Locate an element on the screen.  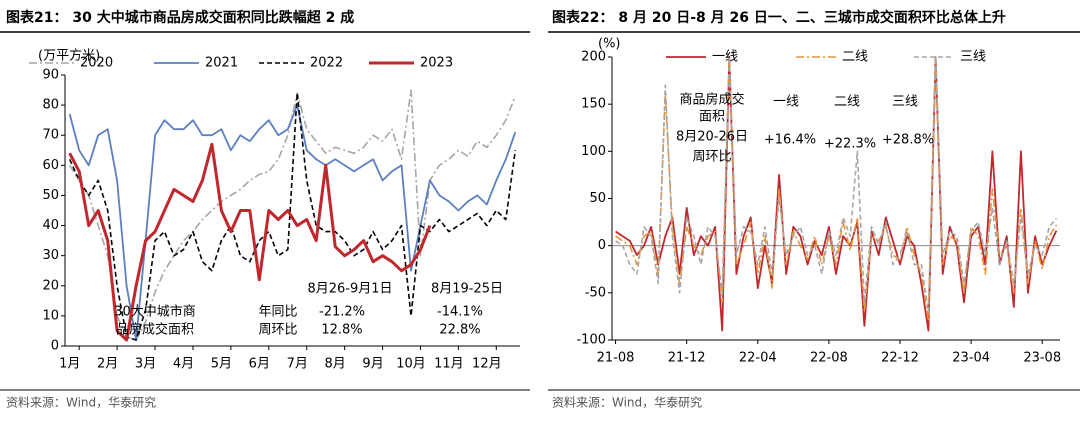
y-axis-label: (%) is located at coordinates (609, 44).